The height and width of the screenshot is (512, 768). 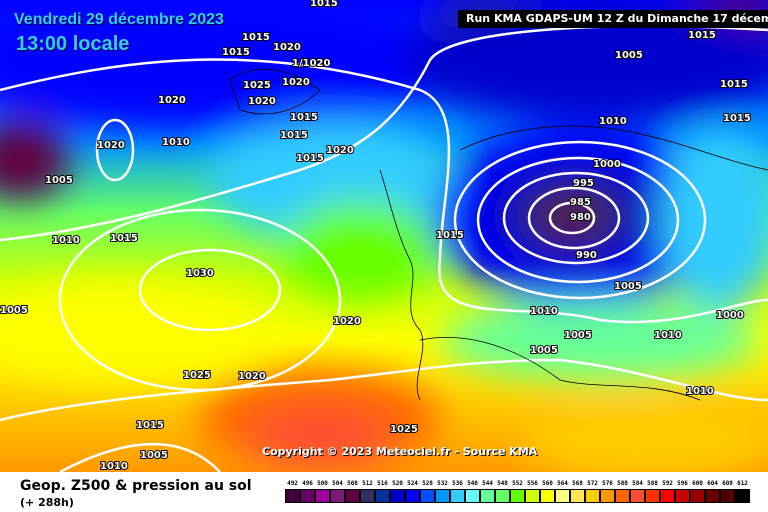 I want to click on legend-label: 556, so click(x=532, y=483).